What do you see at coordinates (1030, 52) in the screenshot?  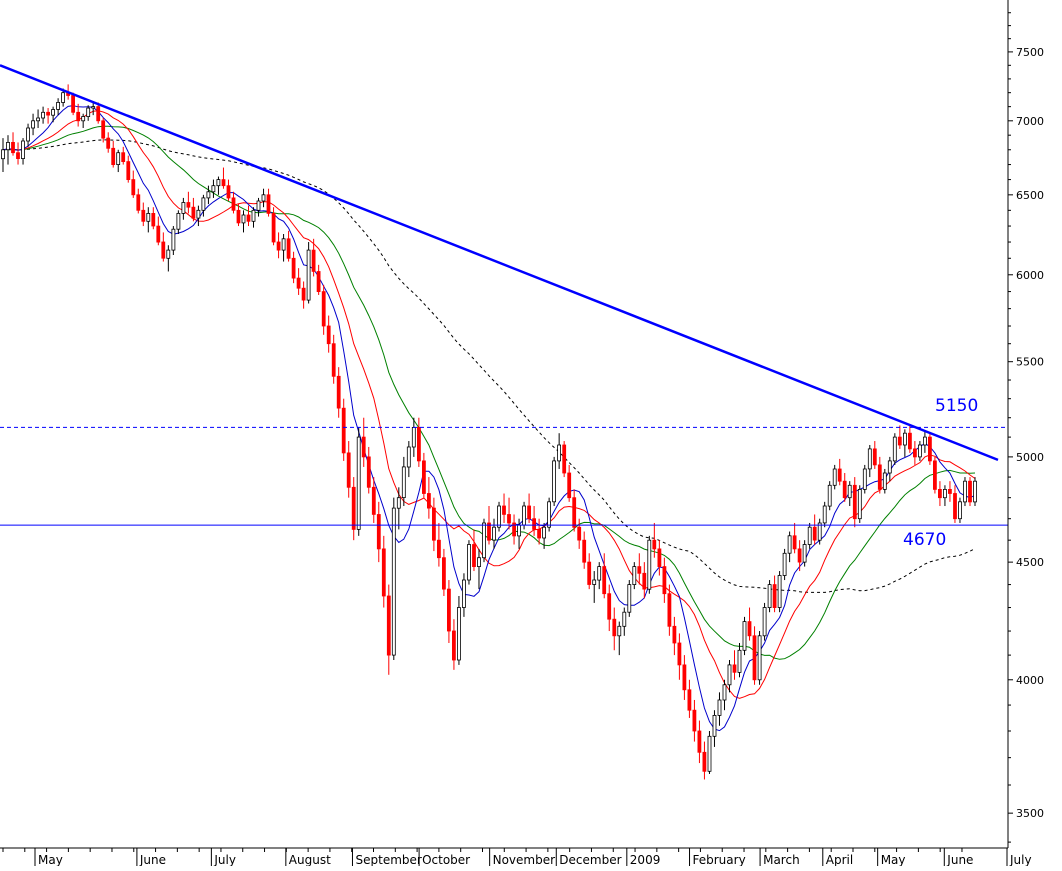 I see `y-tick-label: 7500` at bounding box center [1030, 52].